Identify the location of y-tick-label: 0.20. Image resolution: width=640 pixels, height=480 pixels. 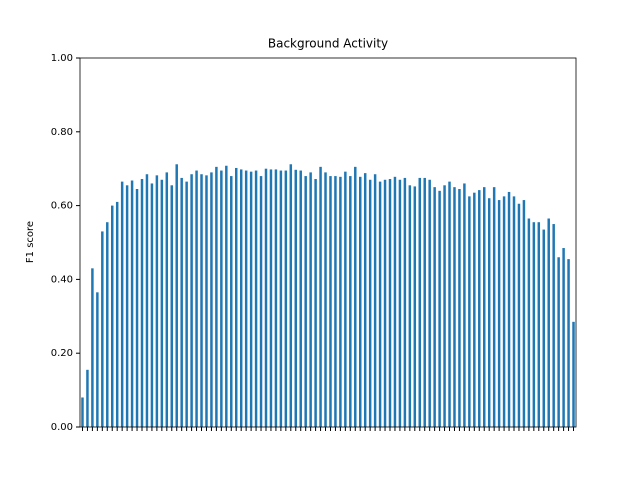
(62, 353).